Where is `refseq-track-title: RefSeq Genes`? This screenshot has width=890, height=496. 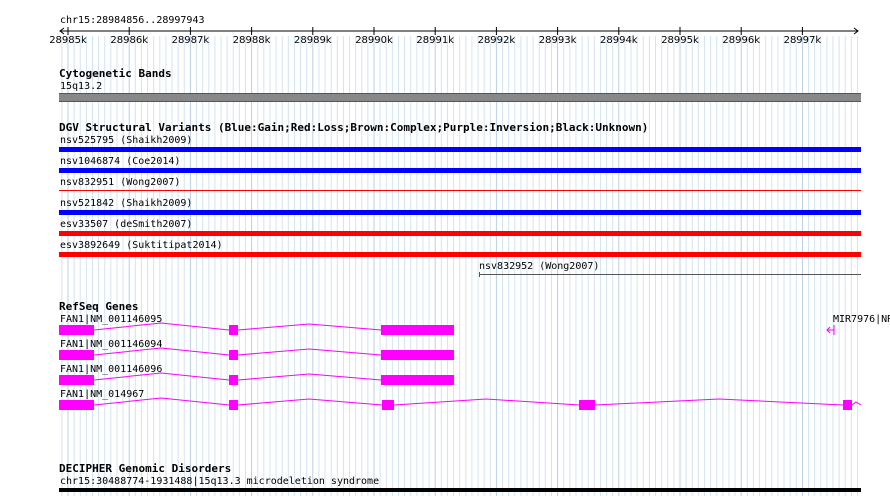
refseq-track-title: RefSeq Genes is located at coordinates (99, 306).